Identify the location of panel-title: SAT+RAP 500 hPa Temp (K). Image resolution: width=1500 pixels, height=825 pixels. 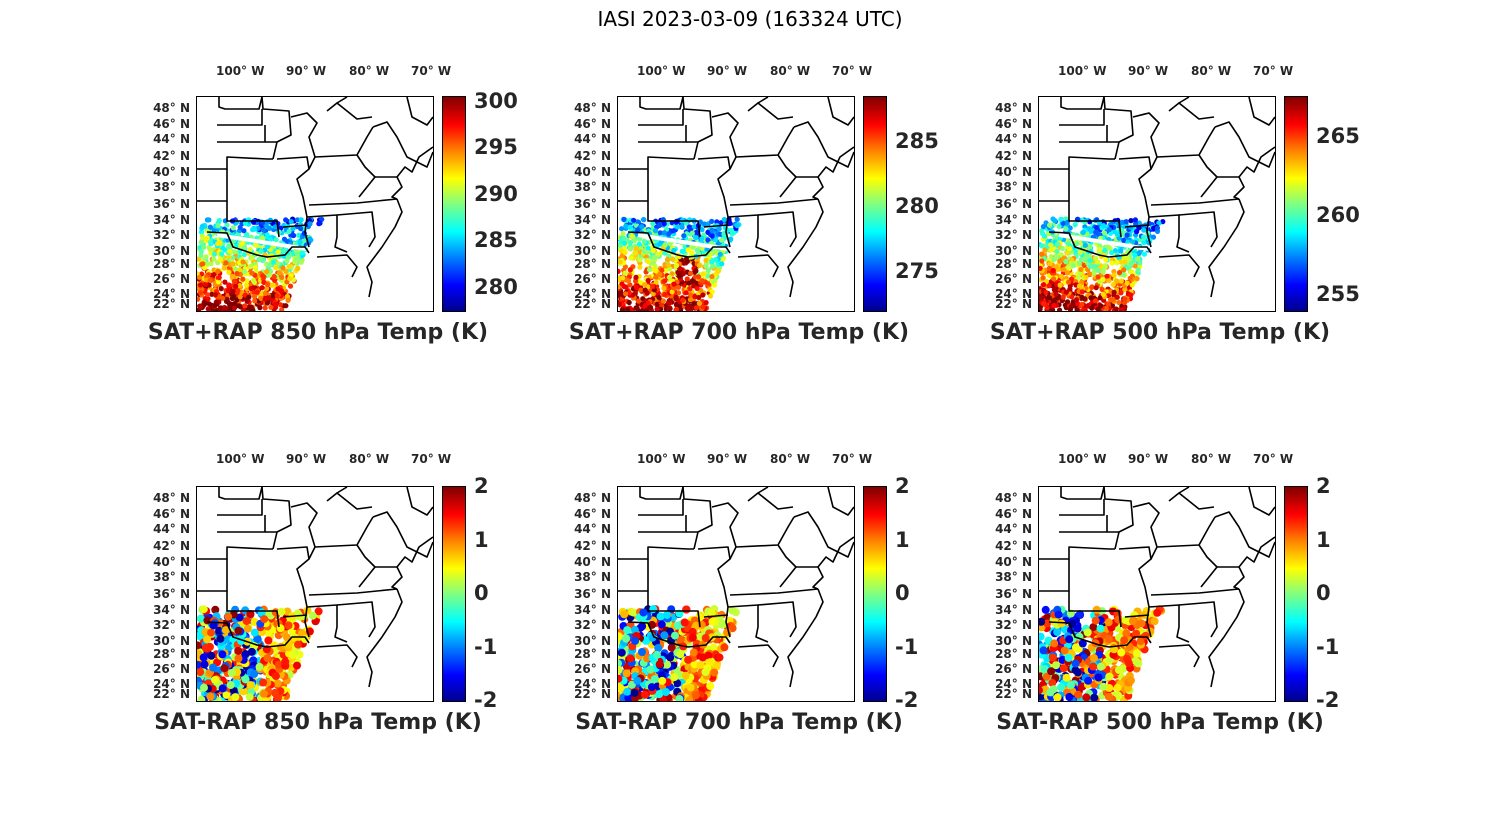
(1160, 332).